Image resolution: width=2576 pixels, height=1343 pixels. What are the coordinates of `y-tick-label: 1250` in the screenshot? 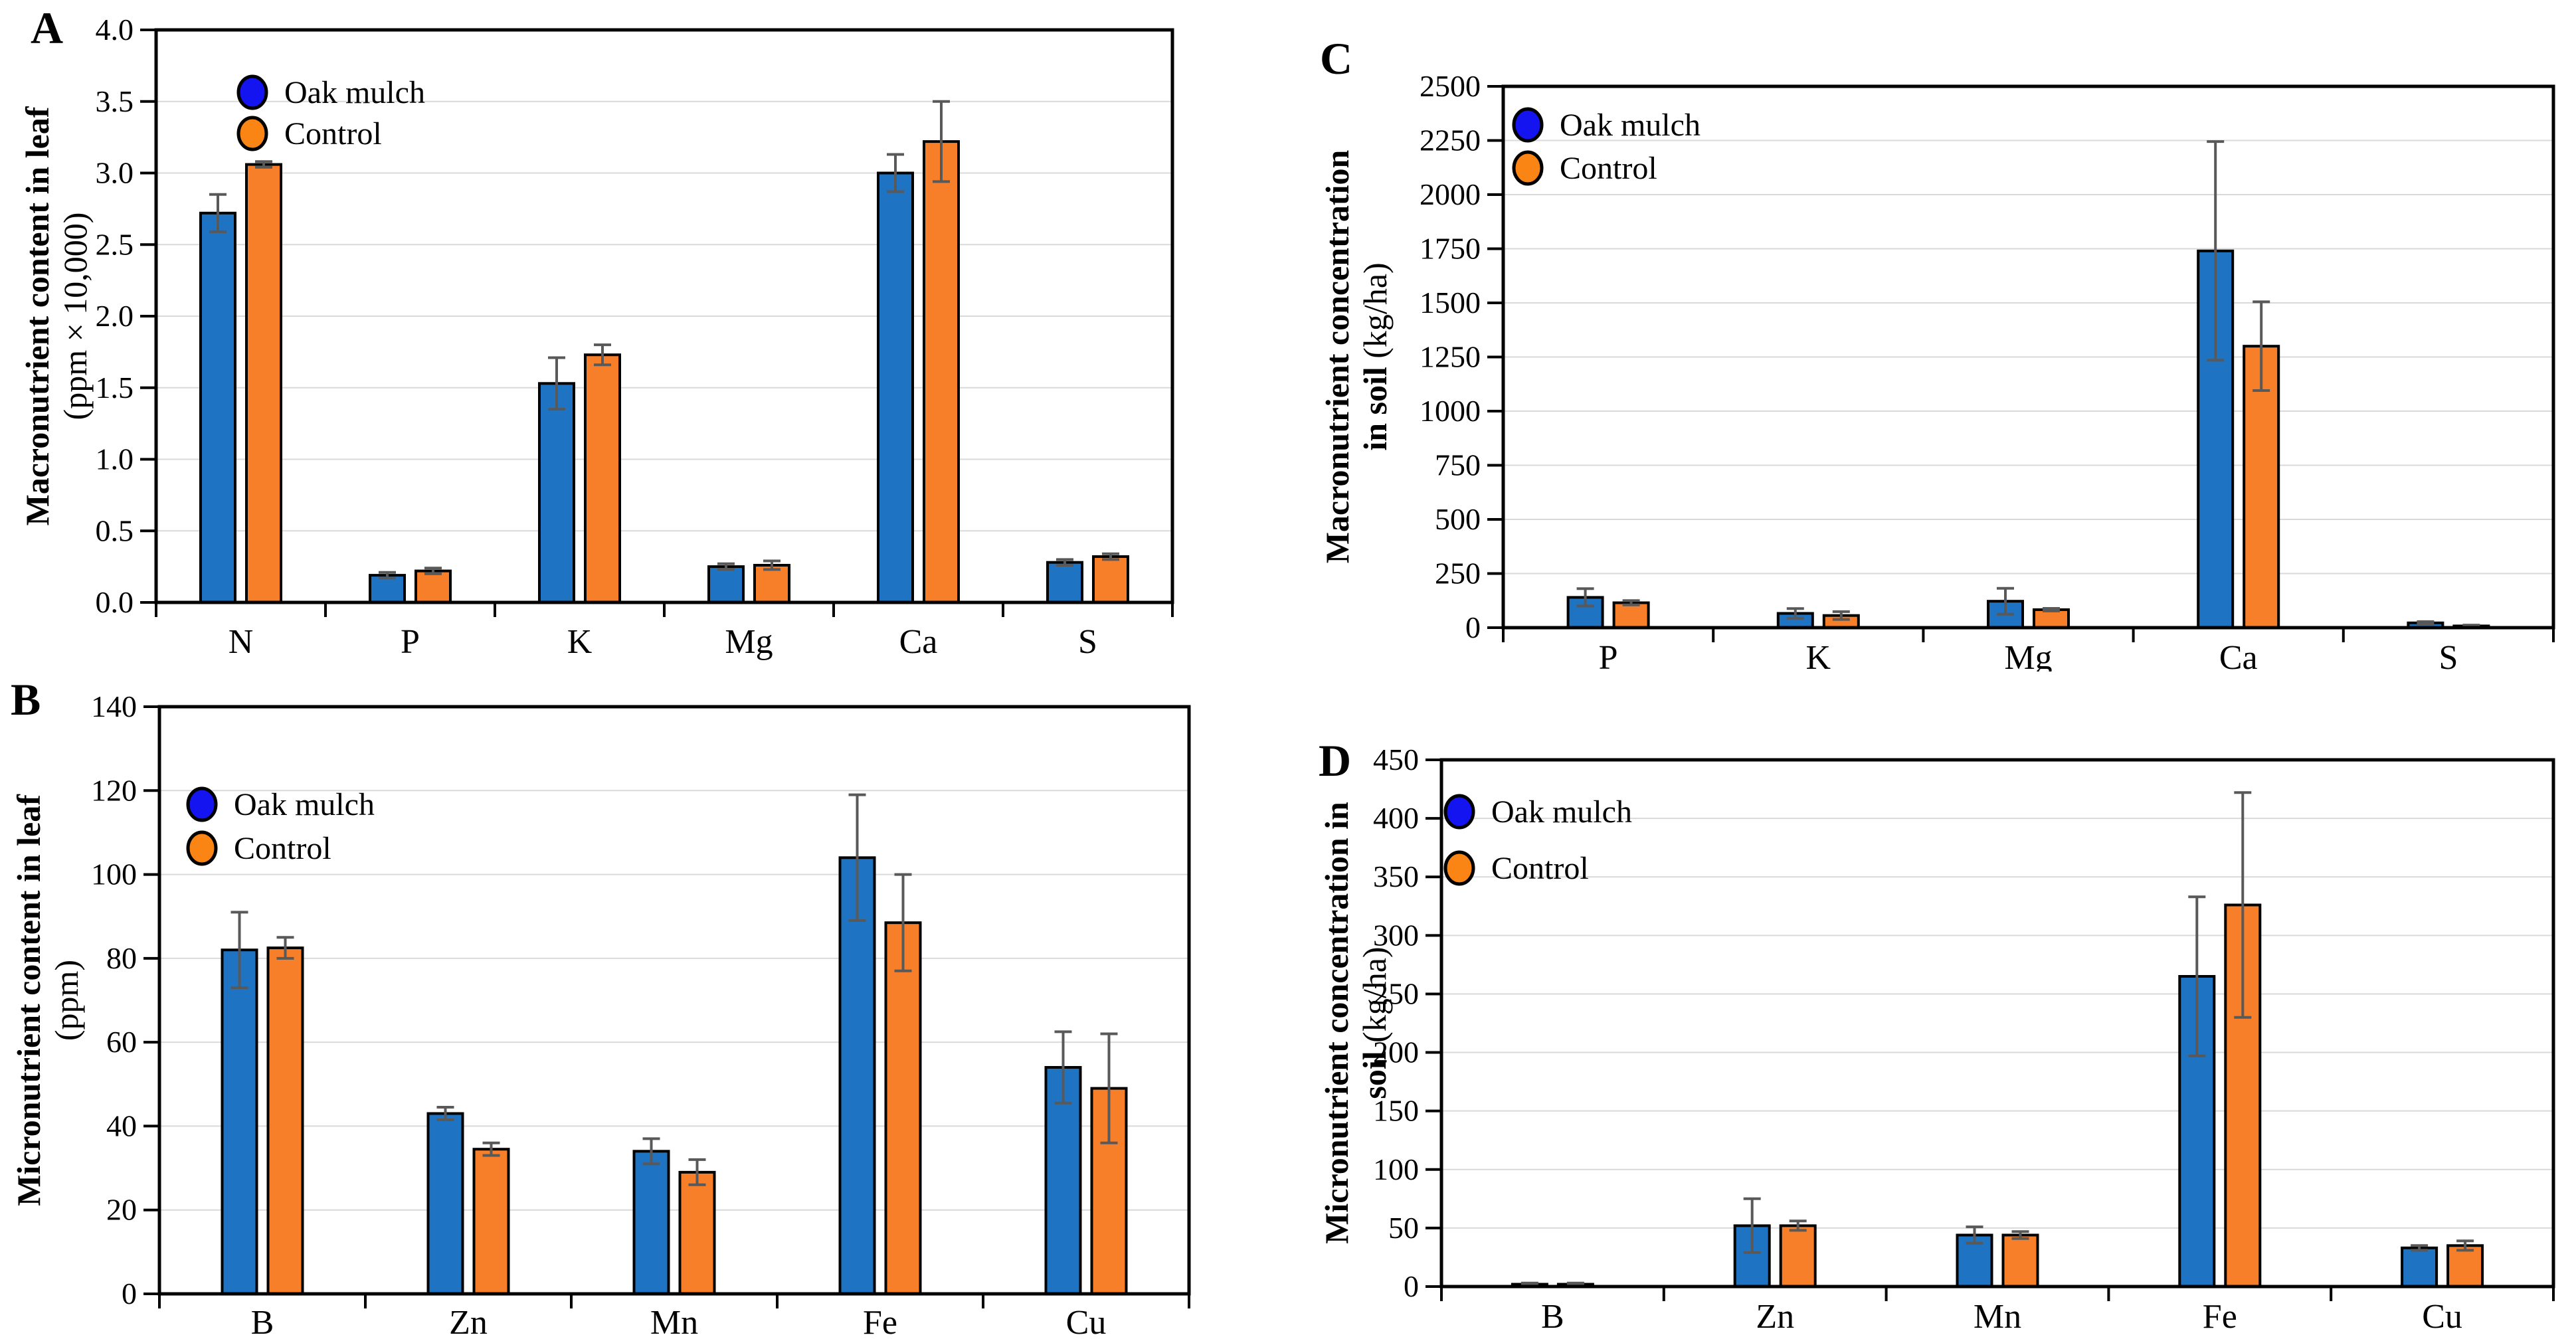 It's located at (1450, 357).